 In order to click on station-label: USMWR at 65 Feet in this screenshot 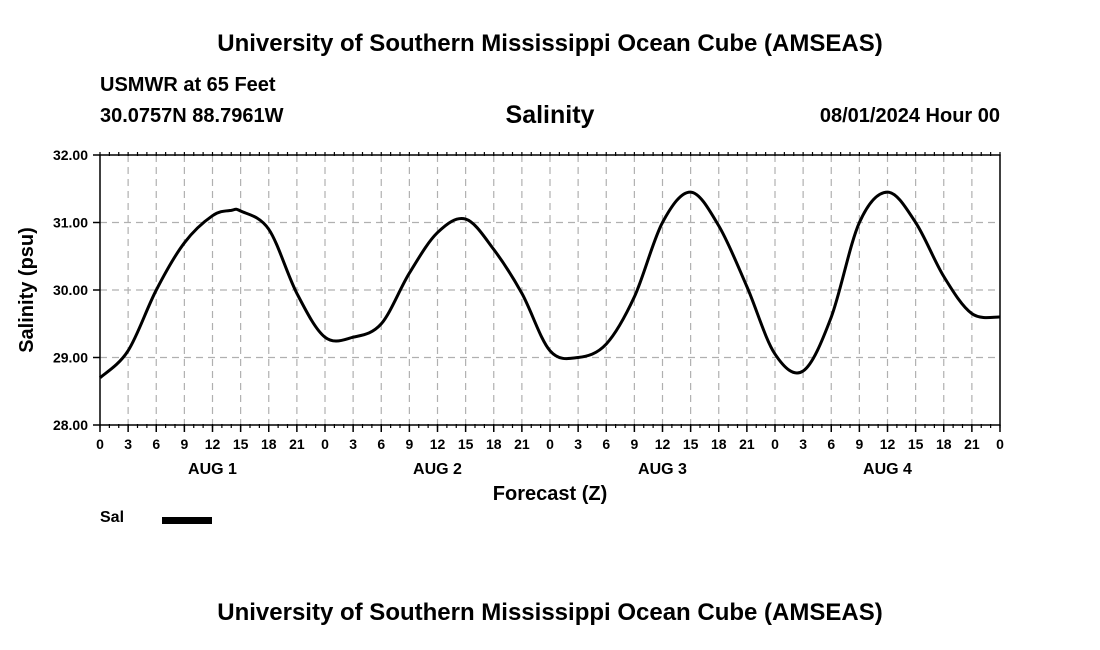, I will do `click(188, 85)`.